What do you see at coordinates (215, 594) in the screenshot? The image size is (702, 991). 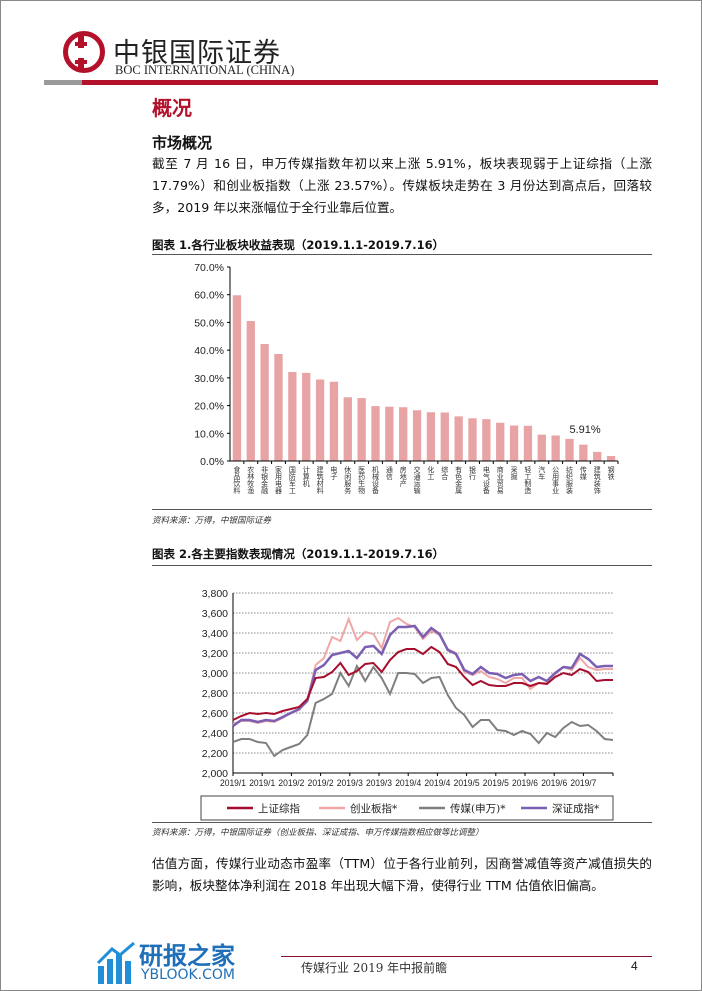 I see `y-tick-label: 3,800` at bounding box center [215, 594].